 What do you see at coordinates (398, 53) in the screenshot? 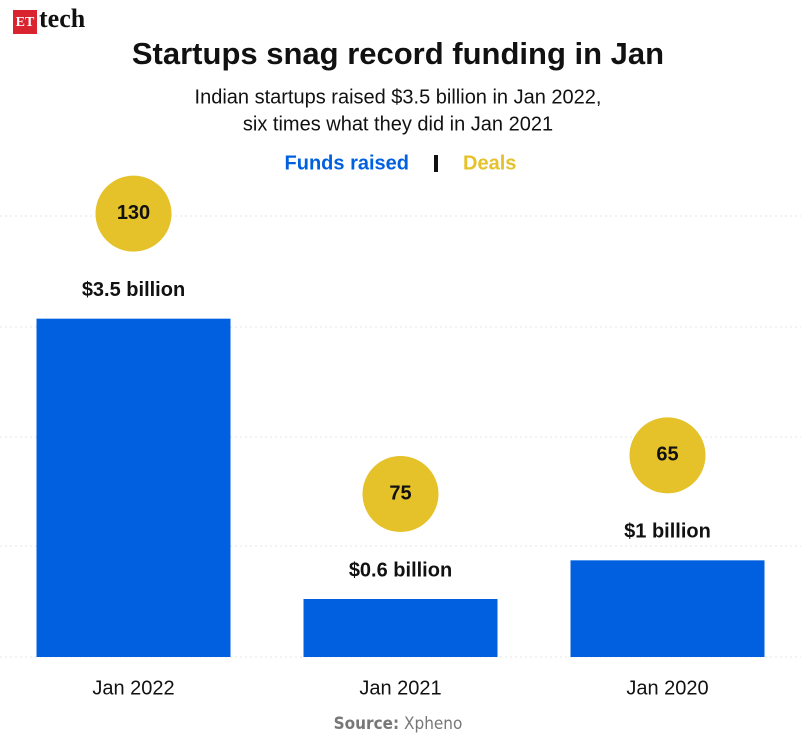
I see `chart-title: Startups snag record funding in Jan` at bounding box center [398, 53].